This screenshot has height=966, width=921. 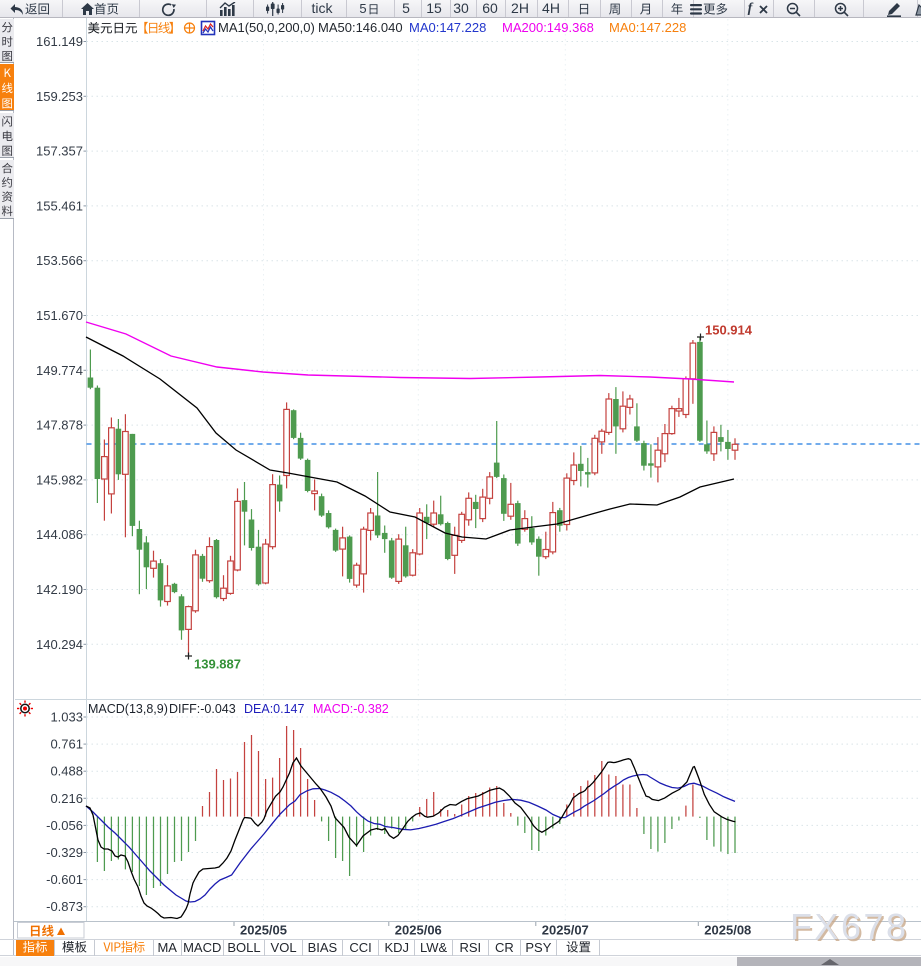 I want to click on svg-text: 2025/08, so click(x=727, y=930).